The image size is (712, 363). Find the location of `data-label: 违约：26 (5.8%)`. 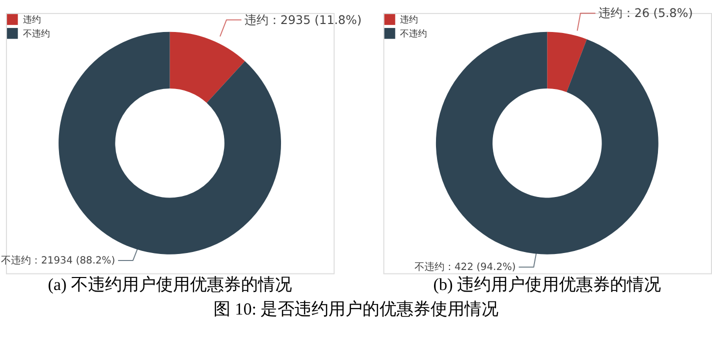

data-label: 违约：26 (5.8%) is located at coordinates (645, 13).